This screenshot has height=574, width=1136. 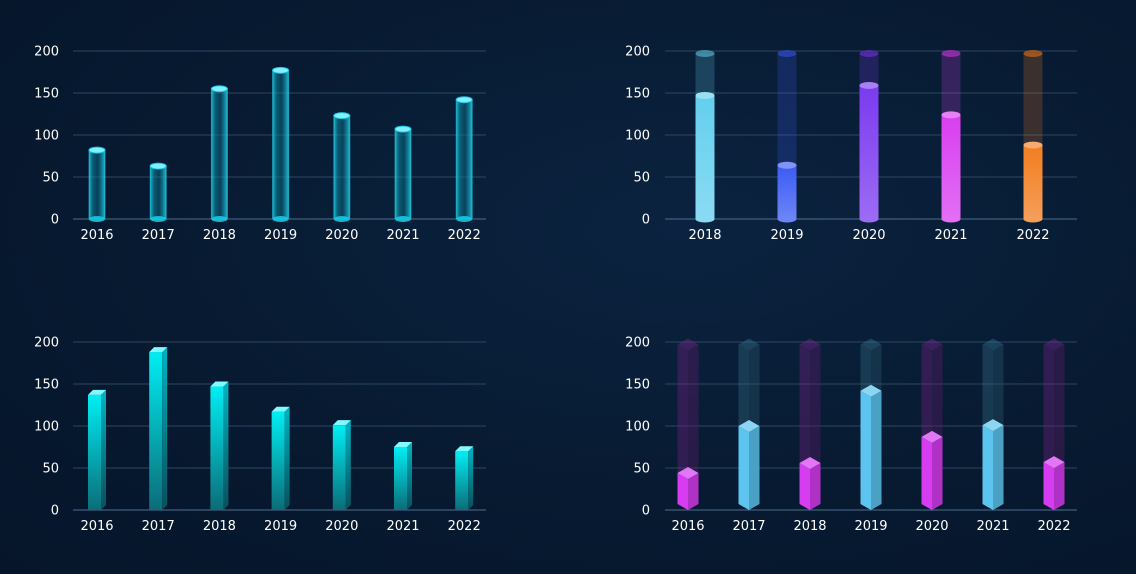 I want to click on y-tick-label: 50, so click(x=50, y=469).